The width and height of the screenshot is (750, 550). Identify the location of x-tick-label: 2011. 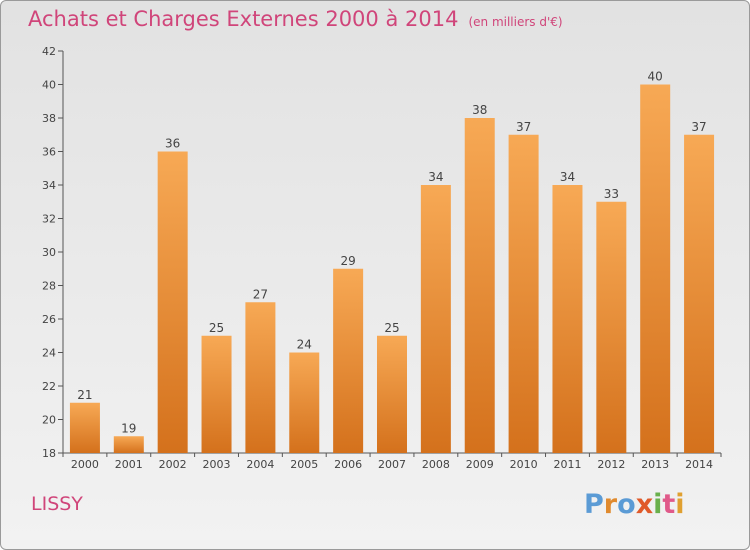
(567, 464).